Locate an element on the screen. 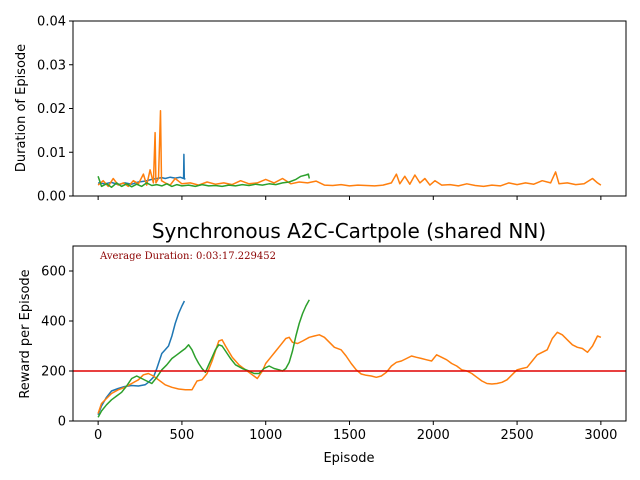 This screenshot has height=480, width=640. reward-xtick-label: 500 is located at coordinates (182, 435).